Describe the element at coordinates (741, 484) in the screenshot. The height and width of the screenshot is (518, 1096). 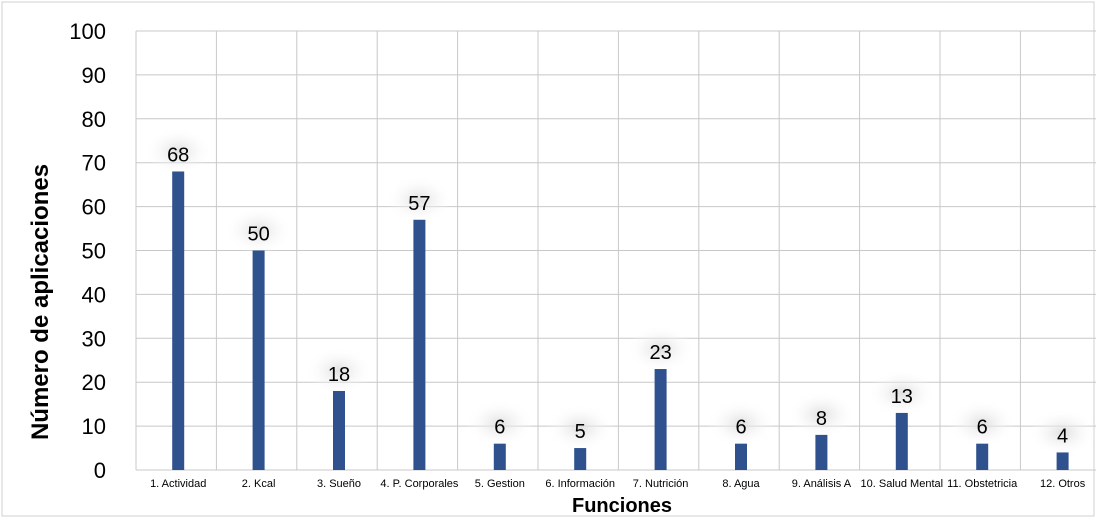
I see `x-tick-label: 8. Agua` at that location.